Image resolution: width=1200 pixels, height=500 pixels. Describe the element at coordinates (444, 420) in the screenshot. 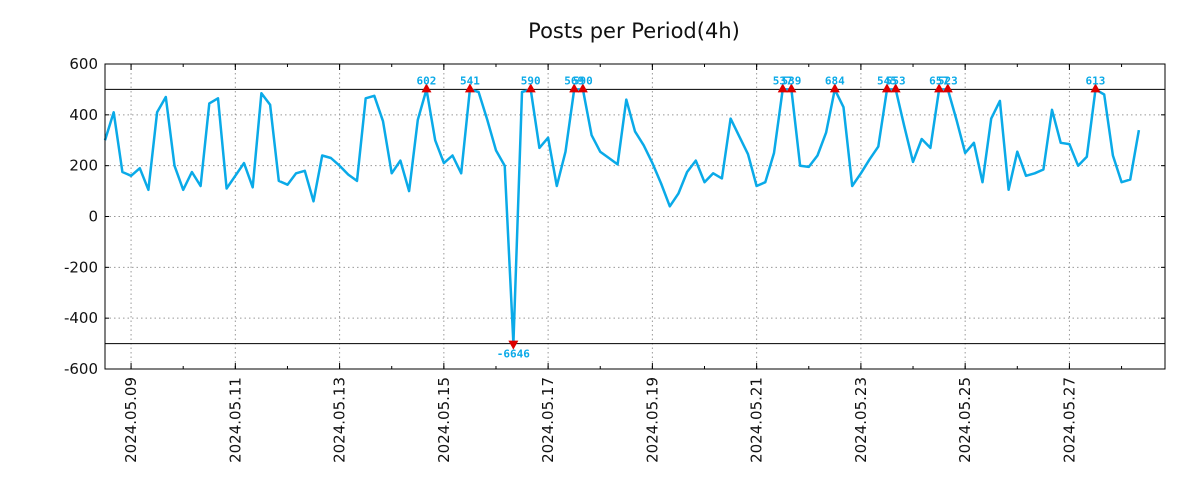

I see `x-tick-label: 2024.05.15` at that location.